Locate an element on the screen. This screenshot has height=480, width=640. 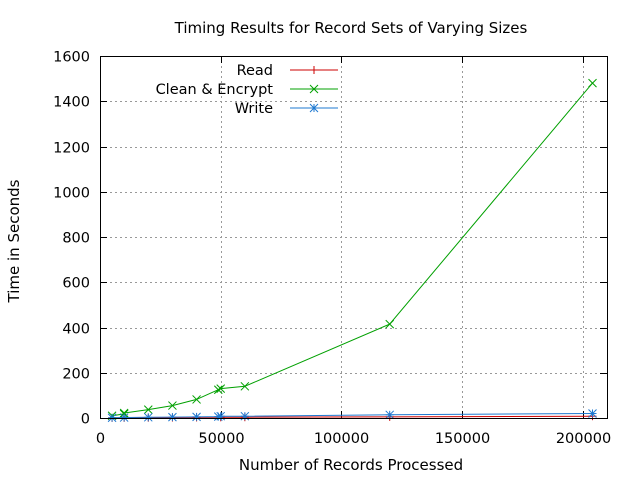
y-tick-label: 1600 is located at coordinates (71, 58).